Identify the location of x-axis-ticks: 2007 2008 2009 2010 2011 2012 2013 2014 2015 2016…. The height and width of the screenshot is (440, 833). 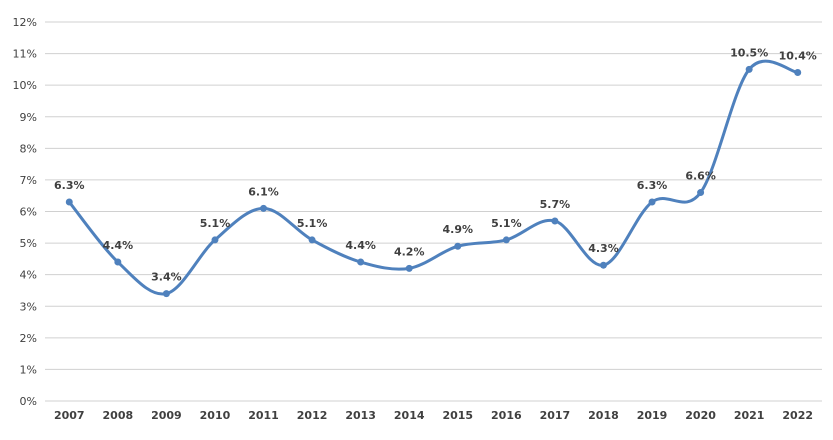
(433, 415).